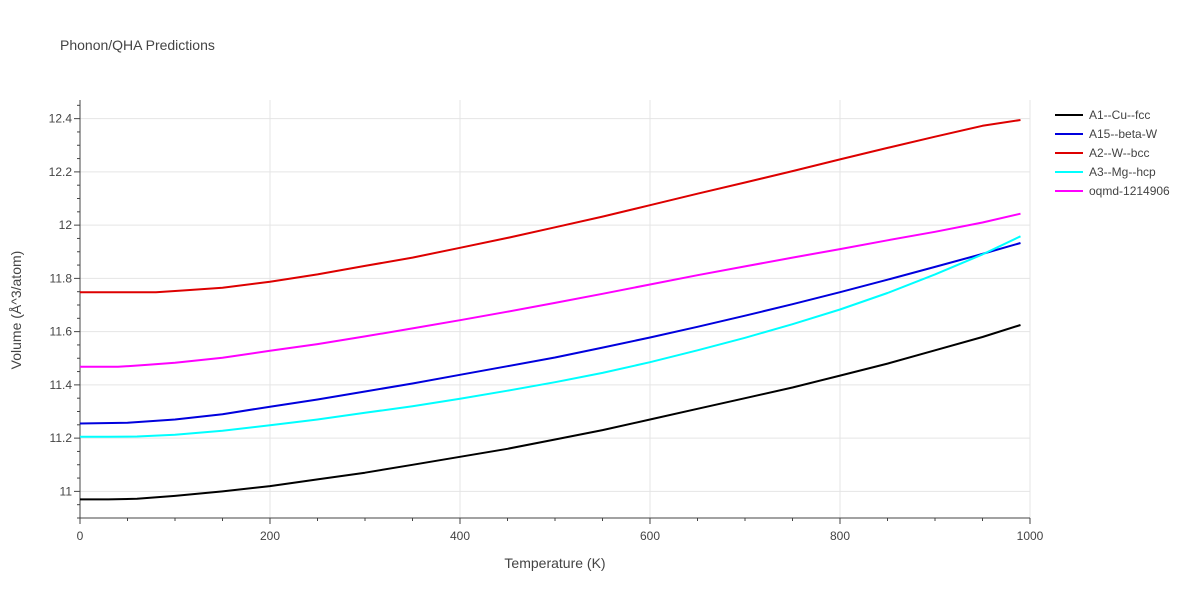 This screenshot has width=1200, height=600. What do you see at coordinates (61, 332) in the screenshot?
I see `y-tick-label: 11.6` at bounding box center [61, 332].